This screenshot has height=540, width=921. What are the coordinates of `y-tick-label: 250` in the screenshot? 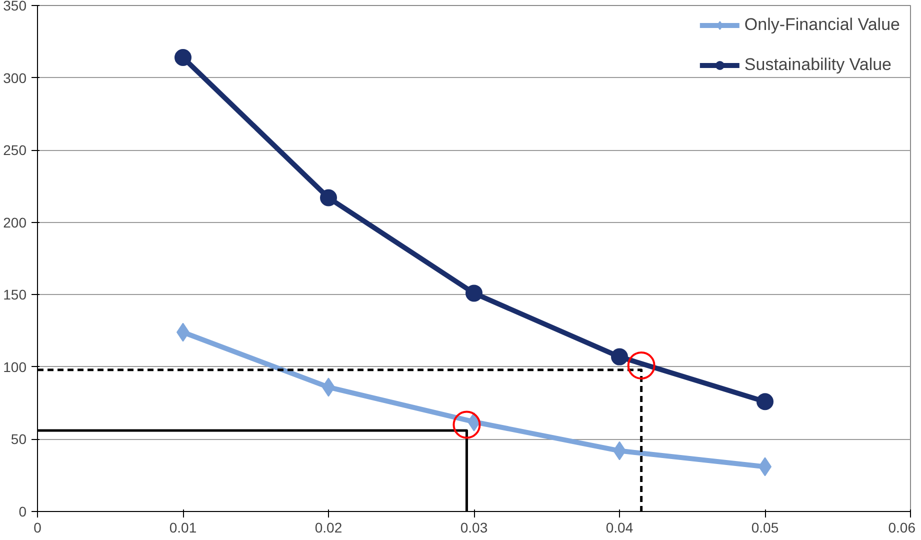 It's located at (15, 150).